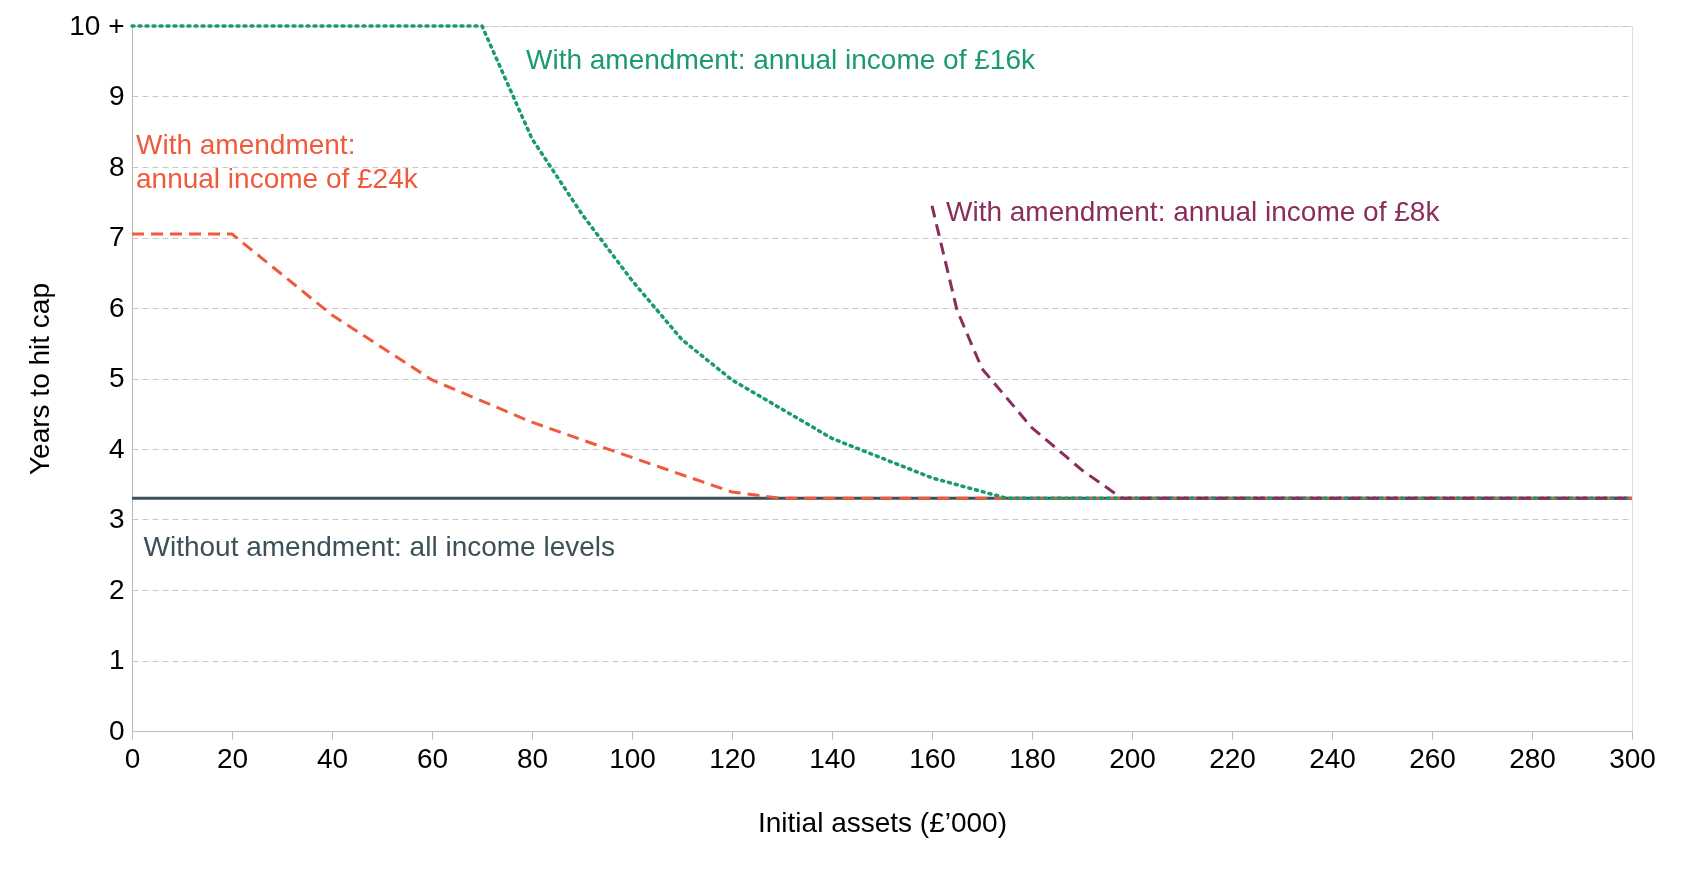 The width and height of the screenshot is (1681, 874). Describe the element at coordinates (1193, 211) in the screenshot. I see `series-label: With amendment: annual income of £8k` at that location.